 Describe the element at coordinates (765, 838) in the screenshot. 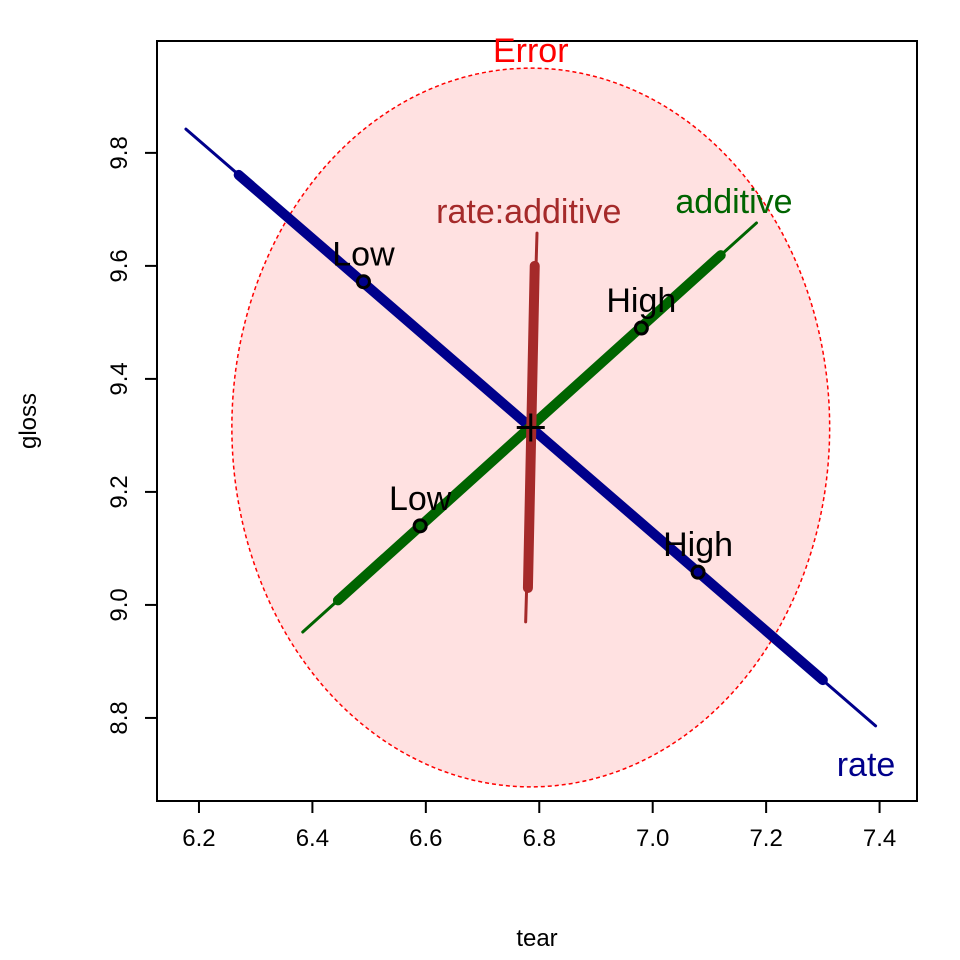

I see `x-tick-label: 7.2` at that location.